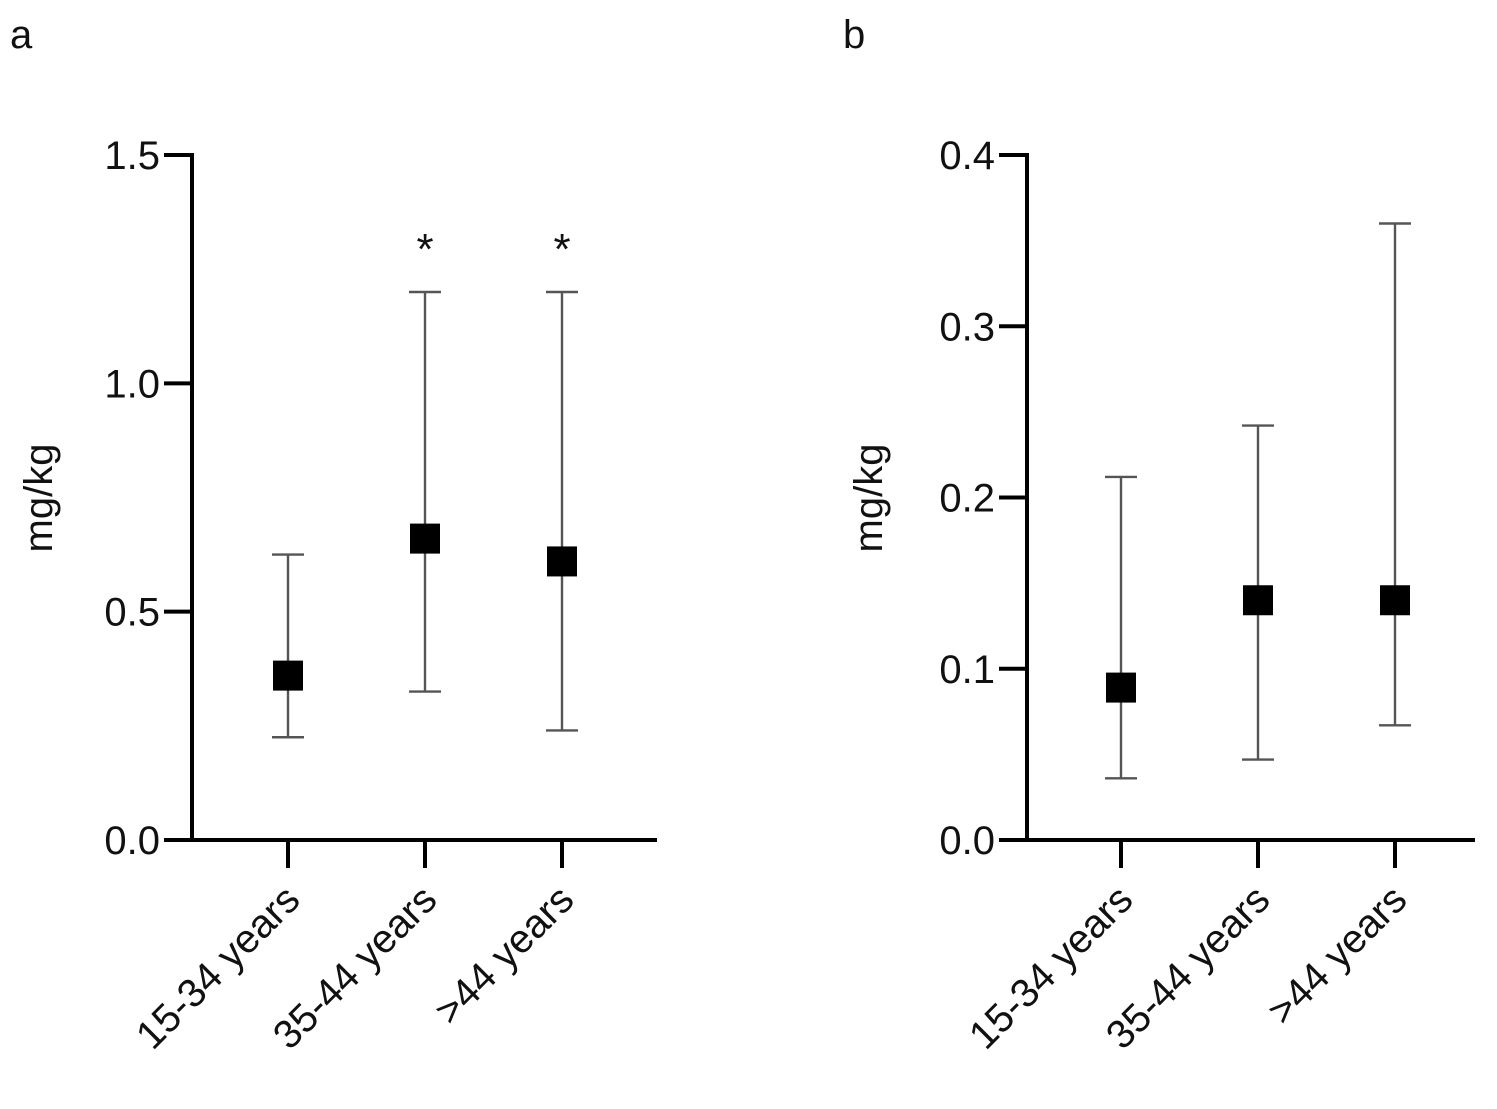 The width and height of the screenshot is (1497, 1109). Describe the element at coordinates (967, 670) in the screenshot. I see `y-tick-label: 0.1` at that location.